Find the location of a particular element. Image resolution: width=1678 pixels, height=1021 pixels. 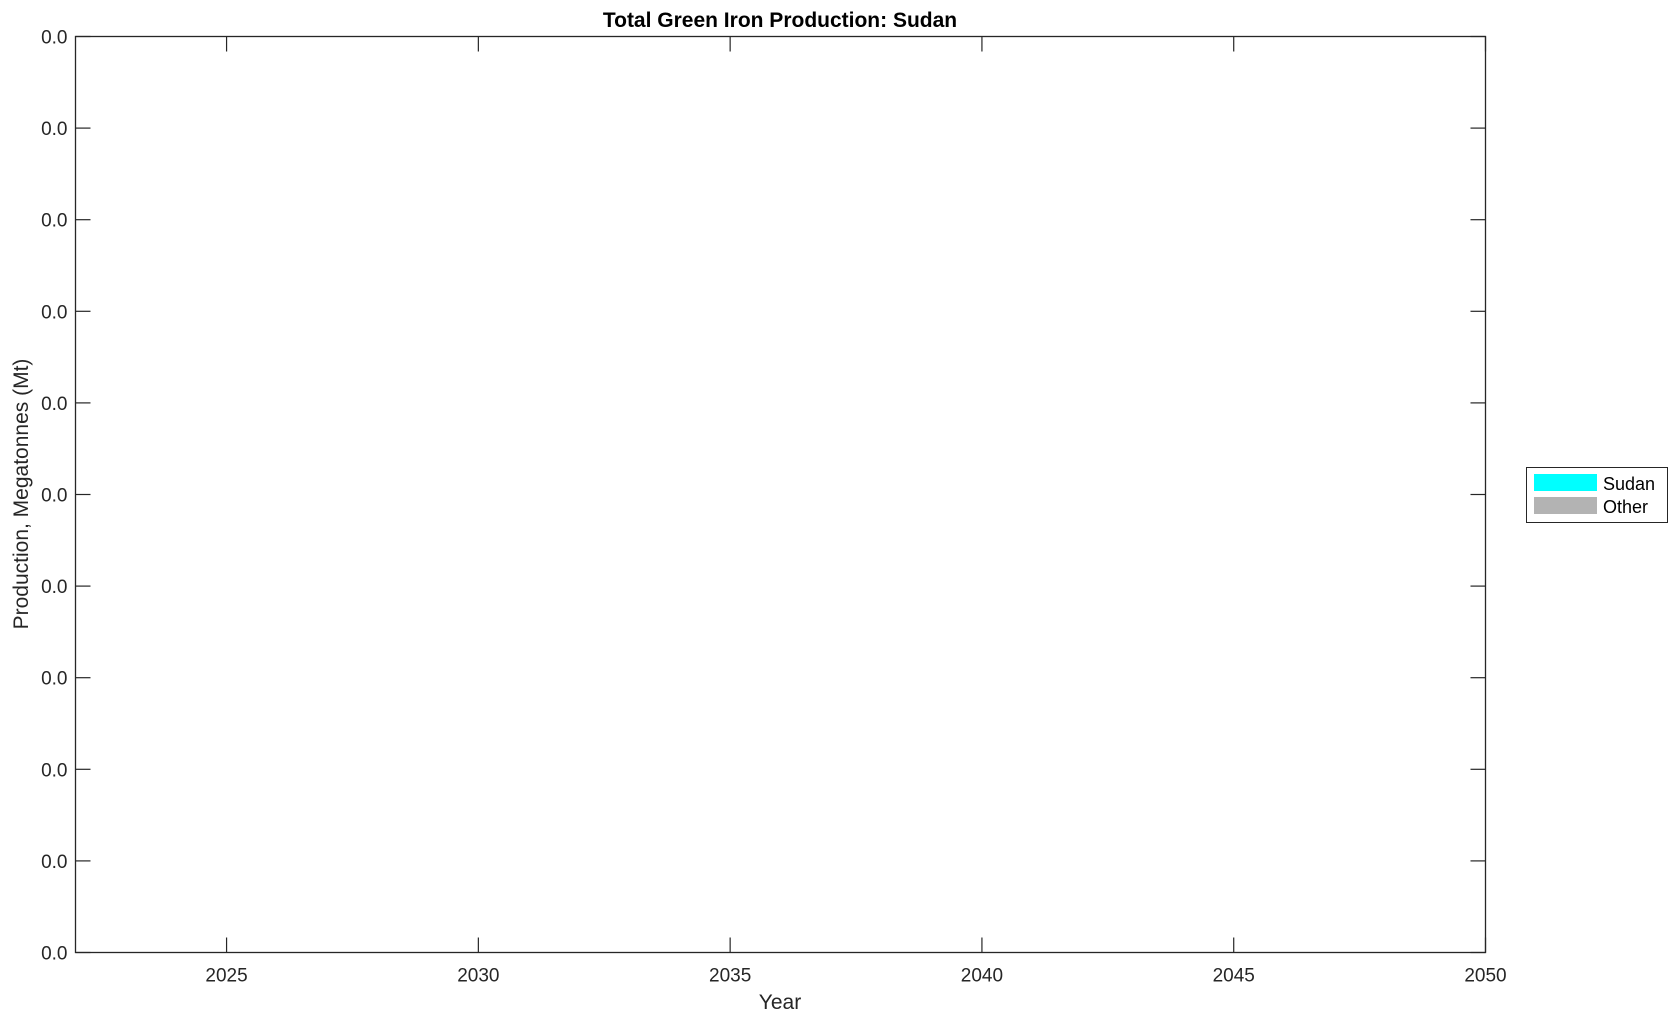

chart-title: Total Green Iron Production: Sudan is located at coordinates (780, 20).